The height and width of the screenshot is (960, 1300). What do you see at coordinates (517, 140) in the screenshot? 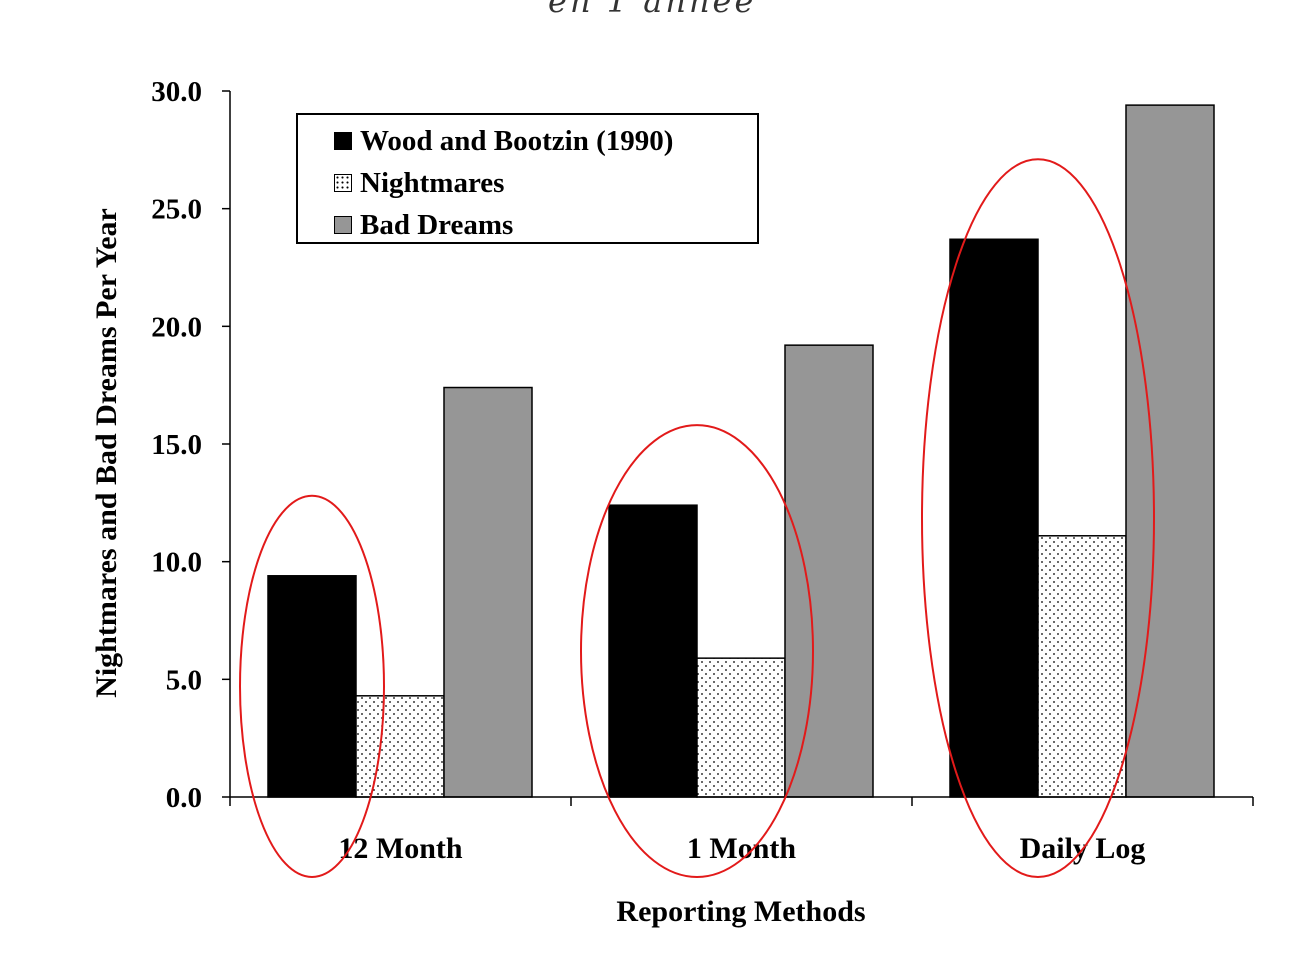
I see `legend-label-wood: Wood and Bootzin (1990)` at bounding box center [517, 140].